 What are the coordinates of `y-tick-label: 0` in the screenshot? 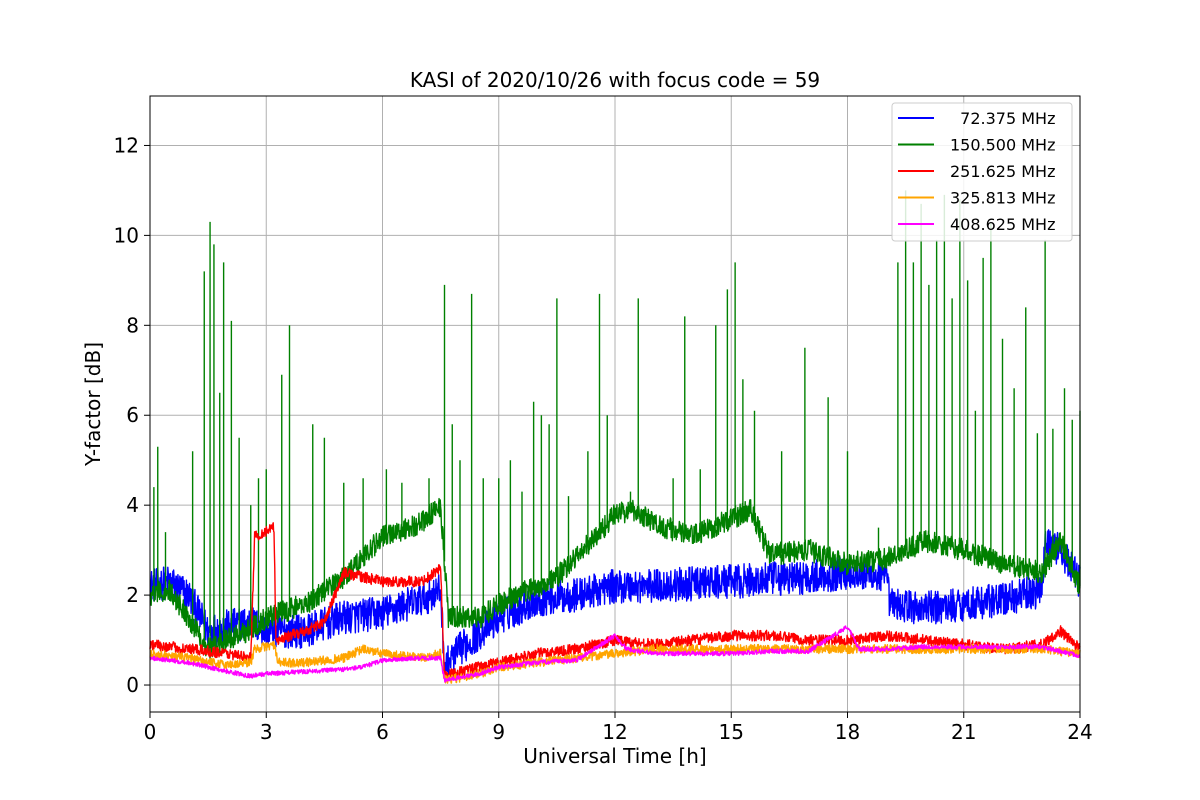 It's located at (132, 685).